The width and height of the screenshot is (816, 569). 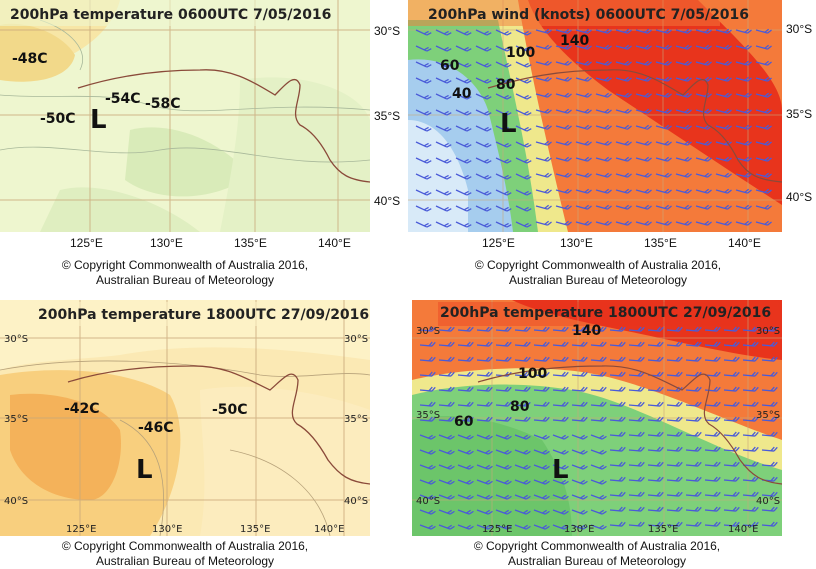 I want to click on lon-tick: 125°E, so click(x=81, y=529).